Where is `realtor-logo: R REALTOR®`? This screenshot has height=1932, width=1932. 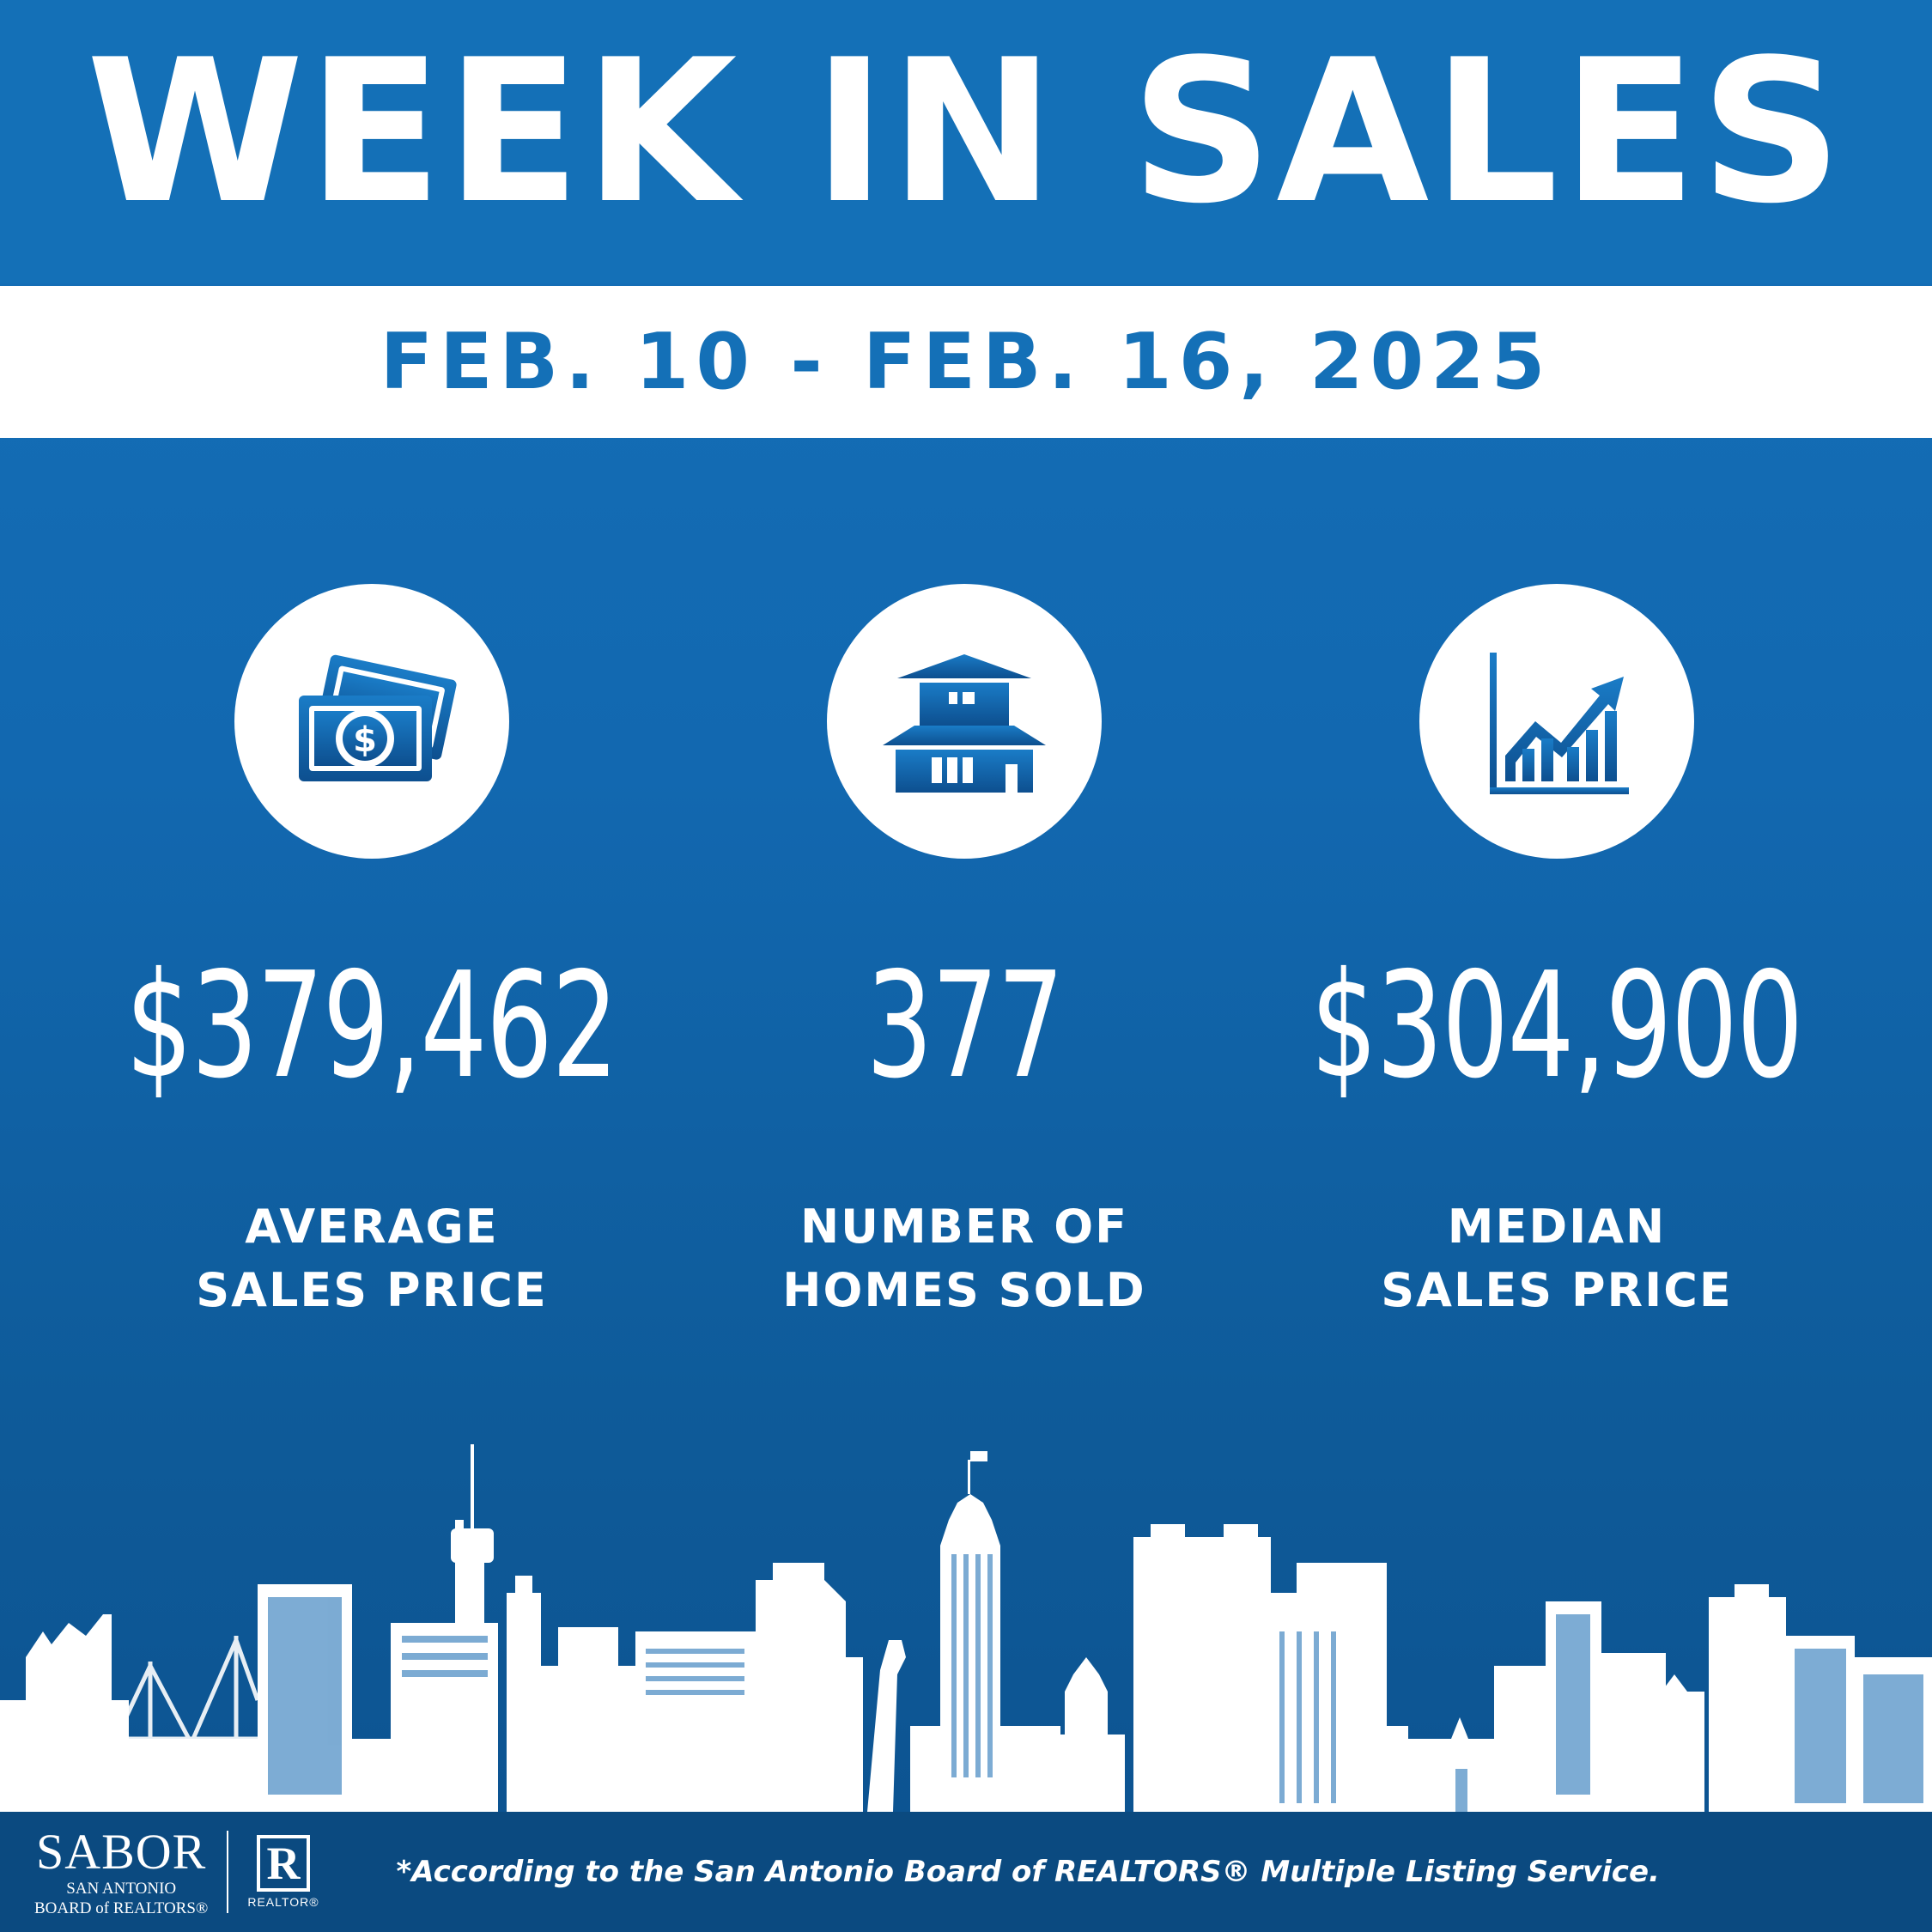
realtor-logo: R REALTOR® is located at coordinates (283, 1872).